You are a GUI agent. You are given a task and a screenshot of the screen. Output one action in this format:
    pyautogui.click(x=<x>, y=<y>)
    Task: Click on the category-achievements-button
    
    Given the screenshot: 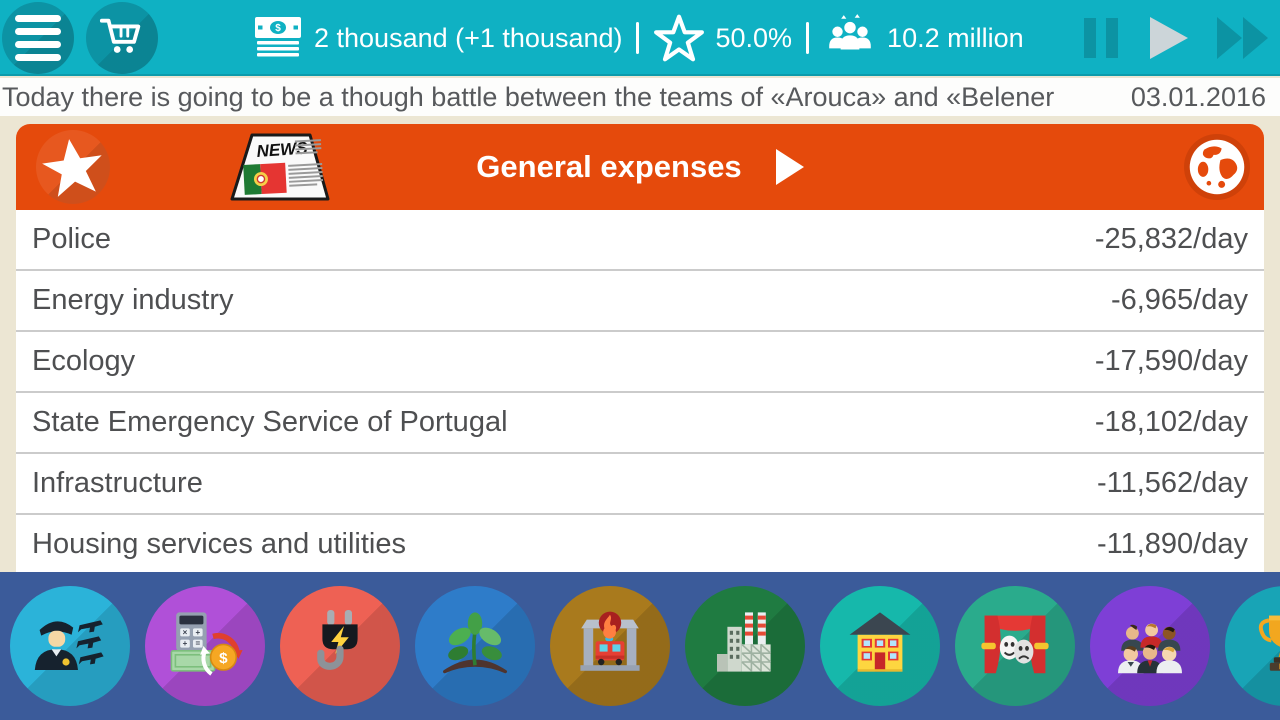 What is the action you would take?
    pyautogui.click(x=1252, y=646)
    